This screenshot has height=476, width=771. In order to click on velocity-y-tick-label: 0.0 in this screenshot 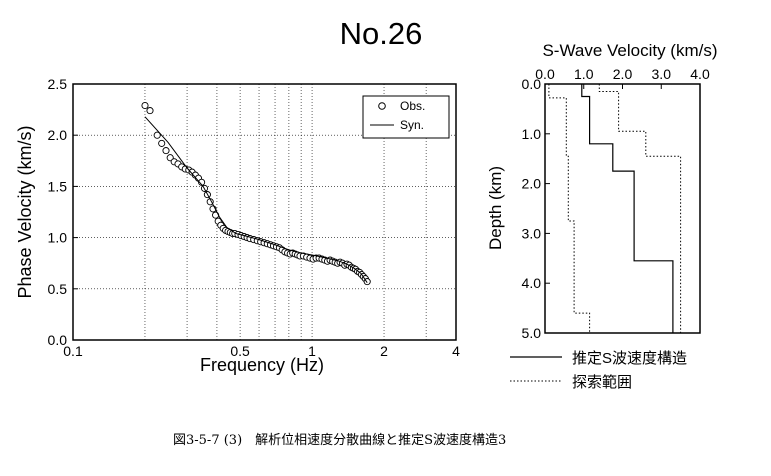, I will do `click(532, 84)`.